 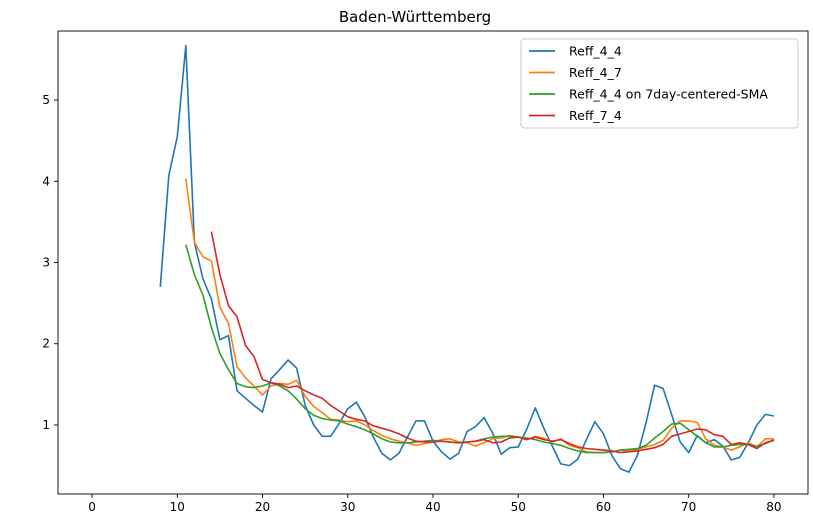 What do you see at coordinates (595, 72) in the screenshot?
I see `legend-label-2: Reff_4_7` at bounding box center [595, 72].